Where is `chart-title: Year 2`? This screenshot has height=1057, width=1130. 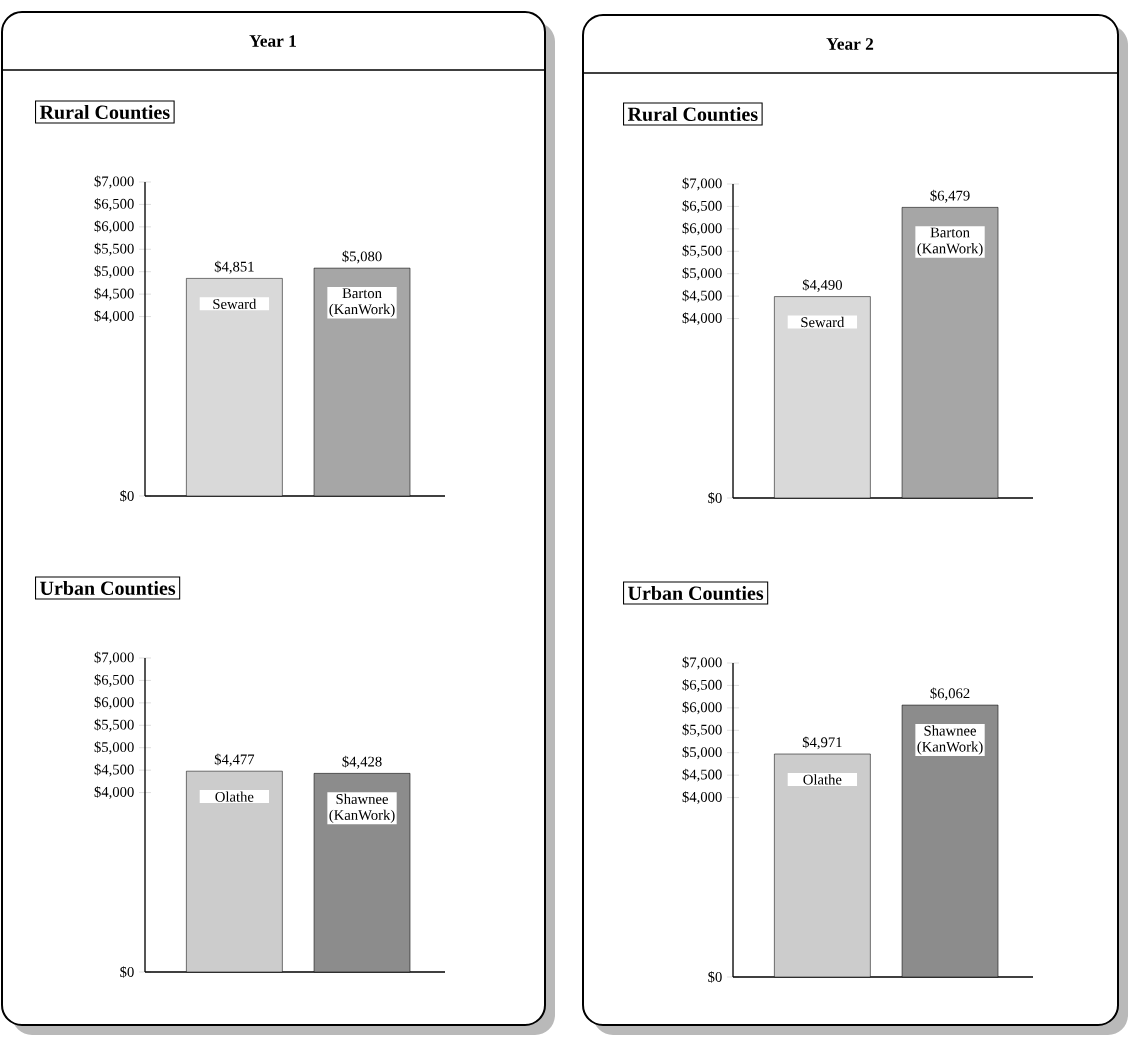
chart-title: Year 2 is located at coordinates (850, 44).